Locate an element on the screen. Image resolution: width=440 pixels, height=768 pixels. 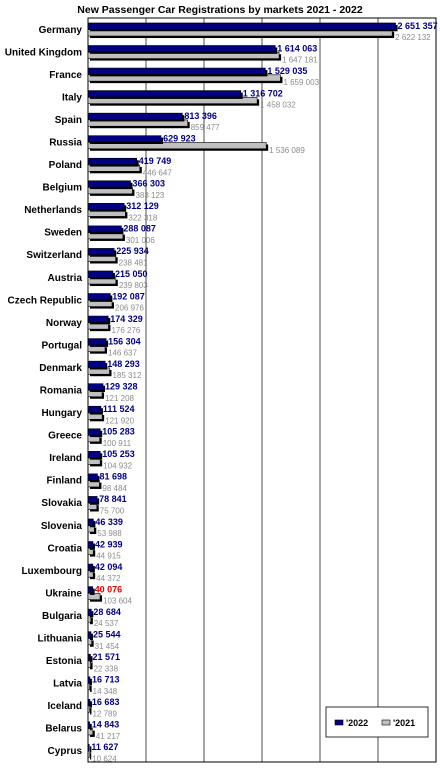
value-label-2022: 16 713 is located at coordinates (106, 680).